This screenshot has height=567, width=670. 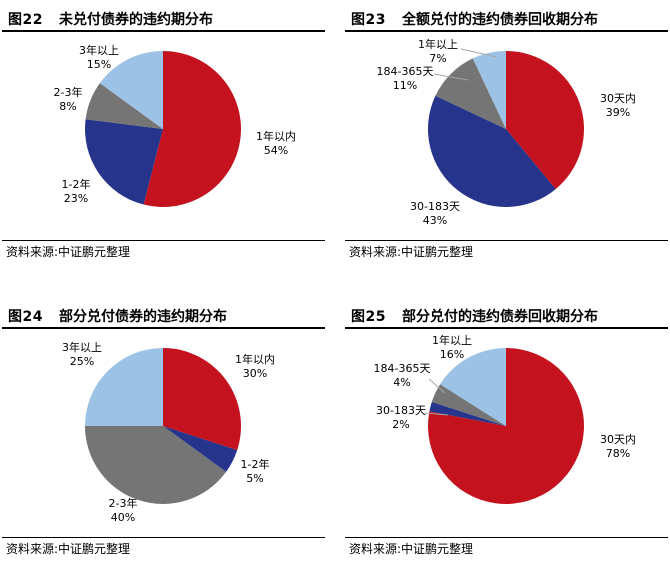 What do you see at coordinates (82, 361) in the screenshot?
I see `slice-percent-label: 25%` at bounding box center [82, 361].